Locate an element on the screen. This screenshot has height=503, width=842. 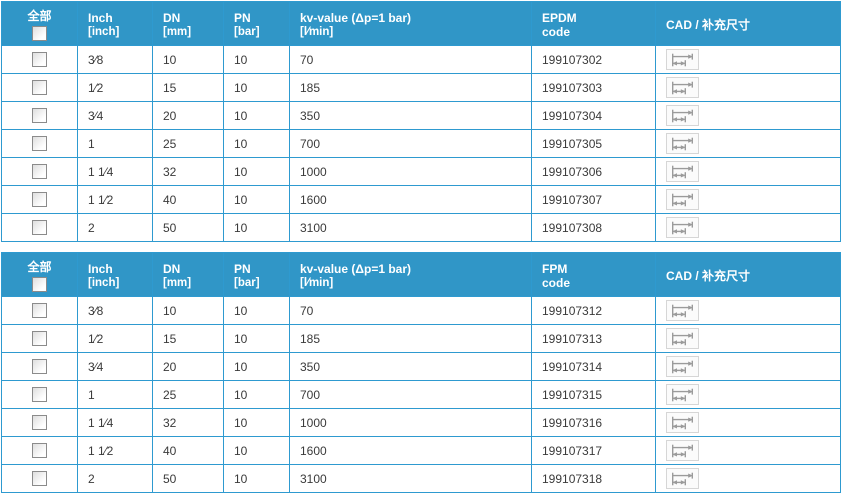
table-row: 3⁄8 10 10 70 199107302 is located at coordinates (421, 59).